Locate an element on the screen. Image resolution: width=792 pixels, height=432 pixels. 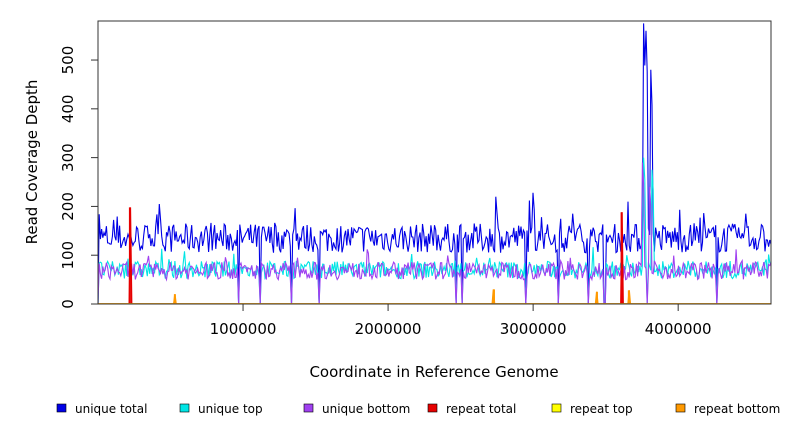
legend-item-unique-total: unique total is located at coordinates (101, 409).